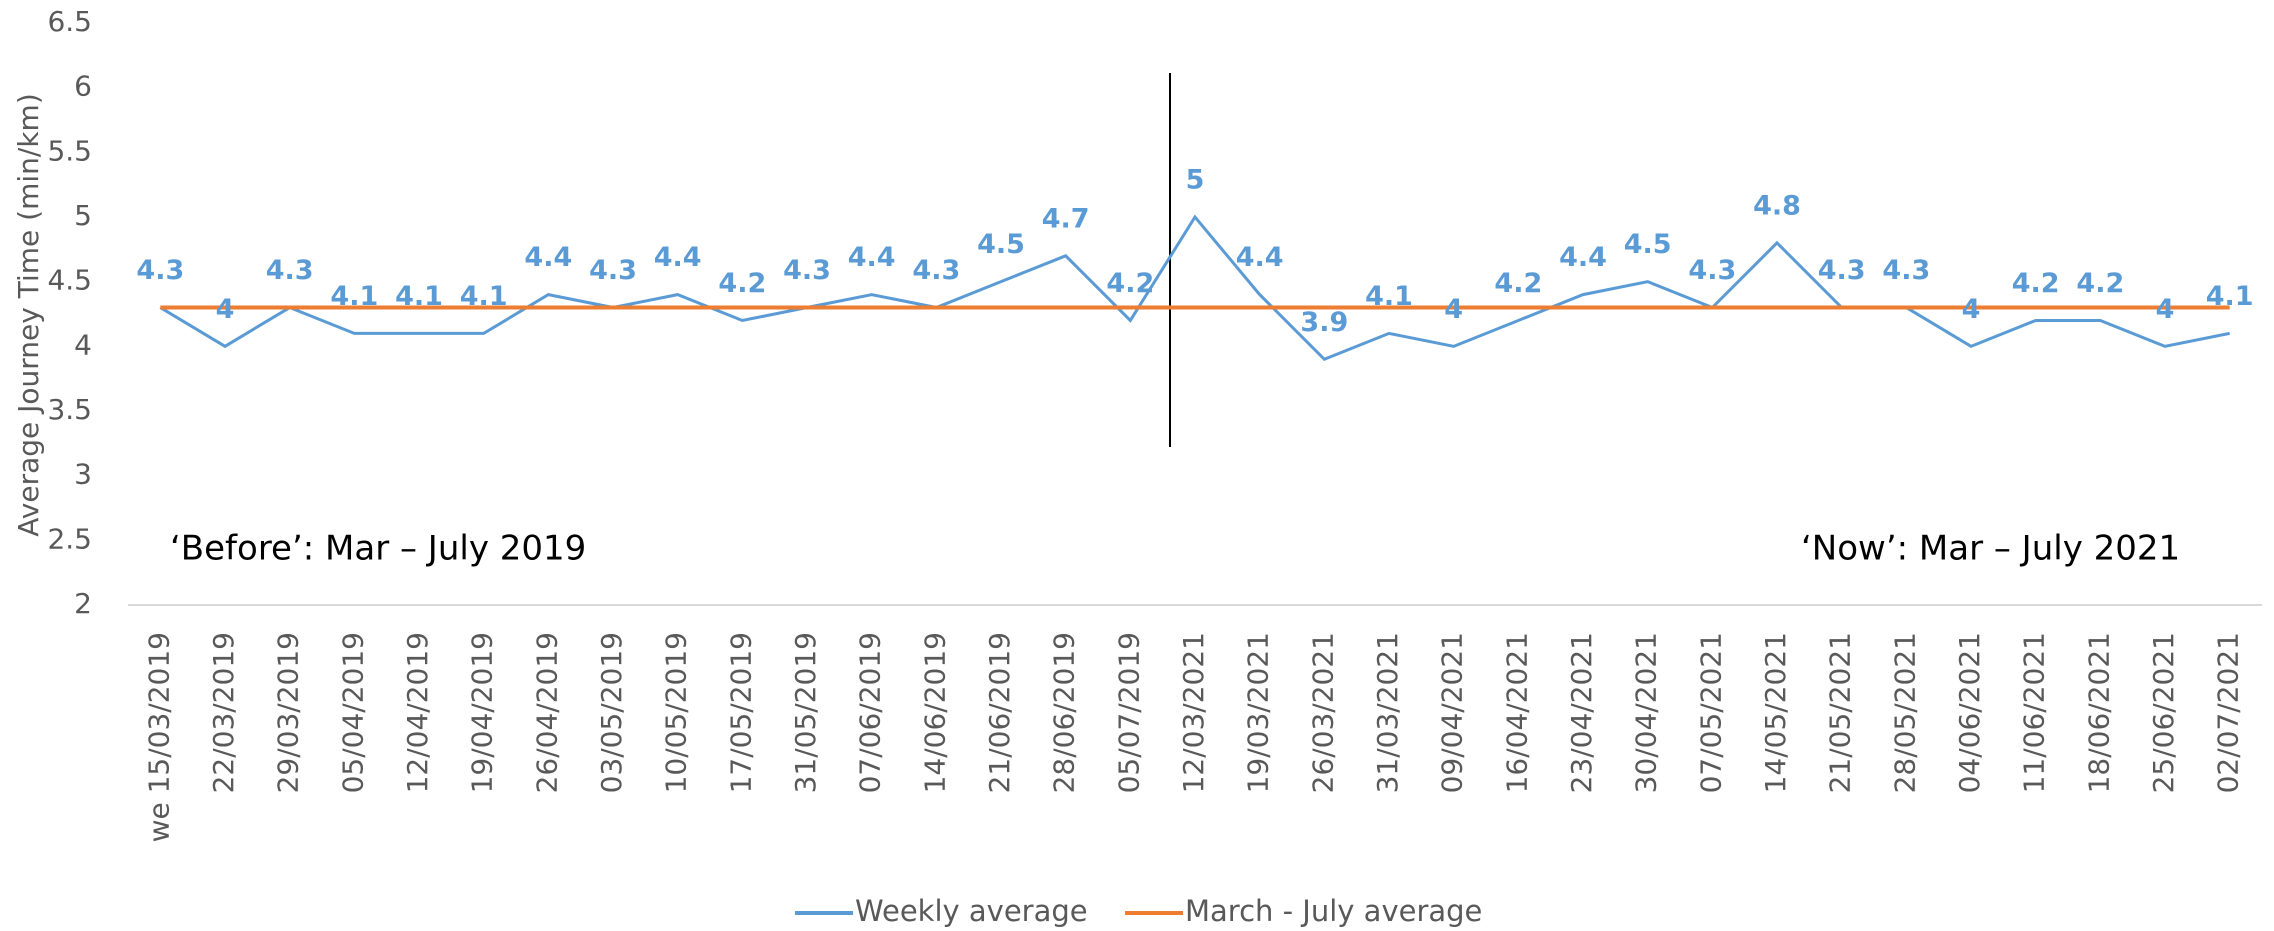  What do you see at coordinates (971, 911) in the screenshot?
I see `legend-label: Weekly average` at bounding box center [971, 911].